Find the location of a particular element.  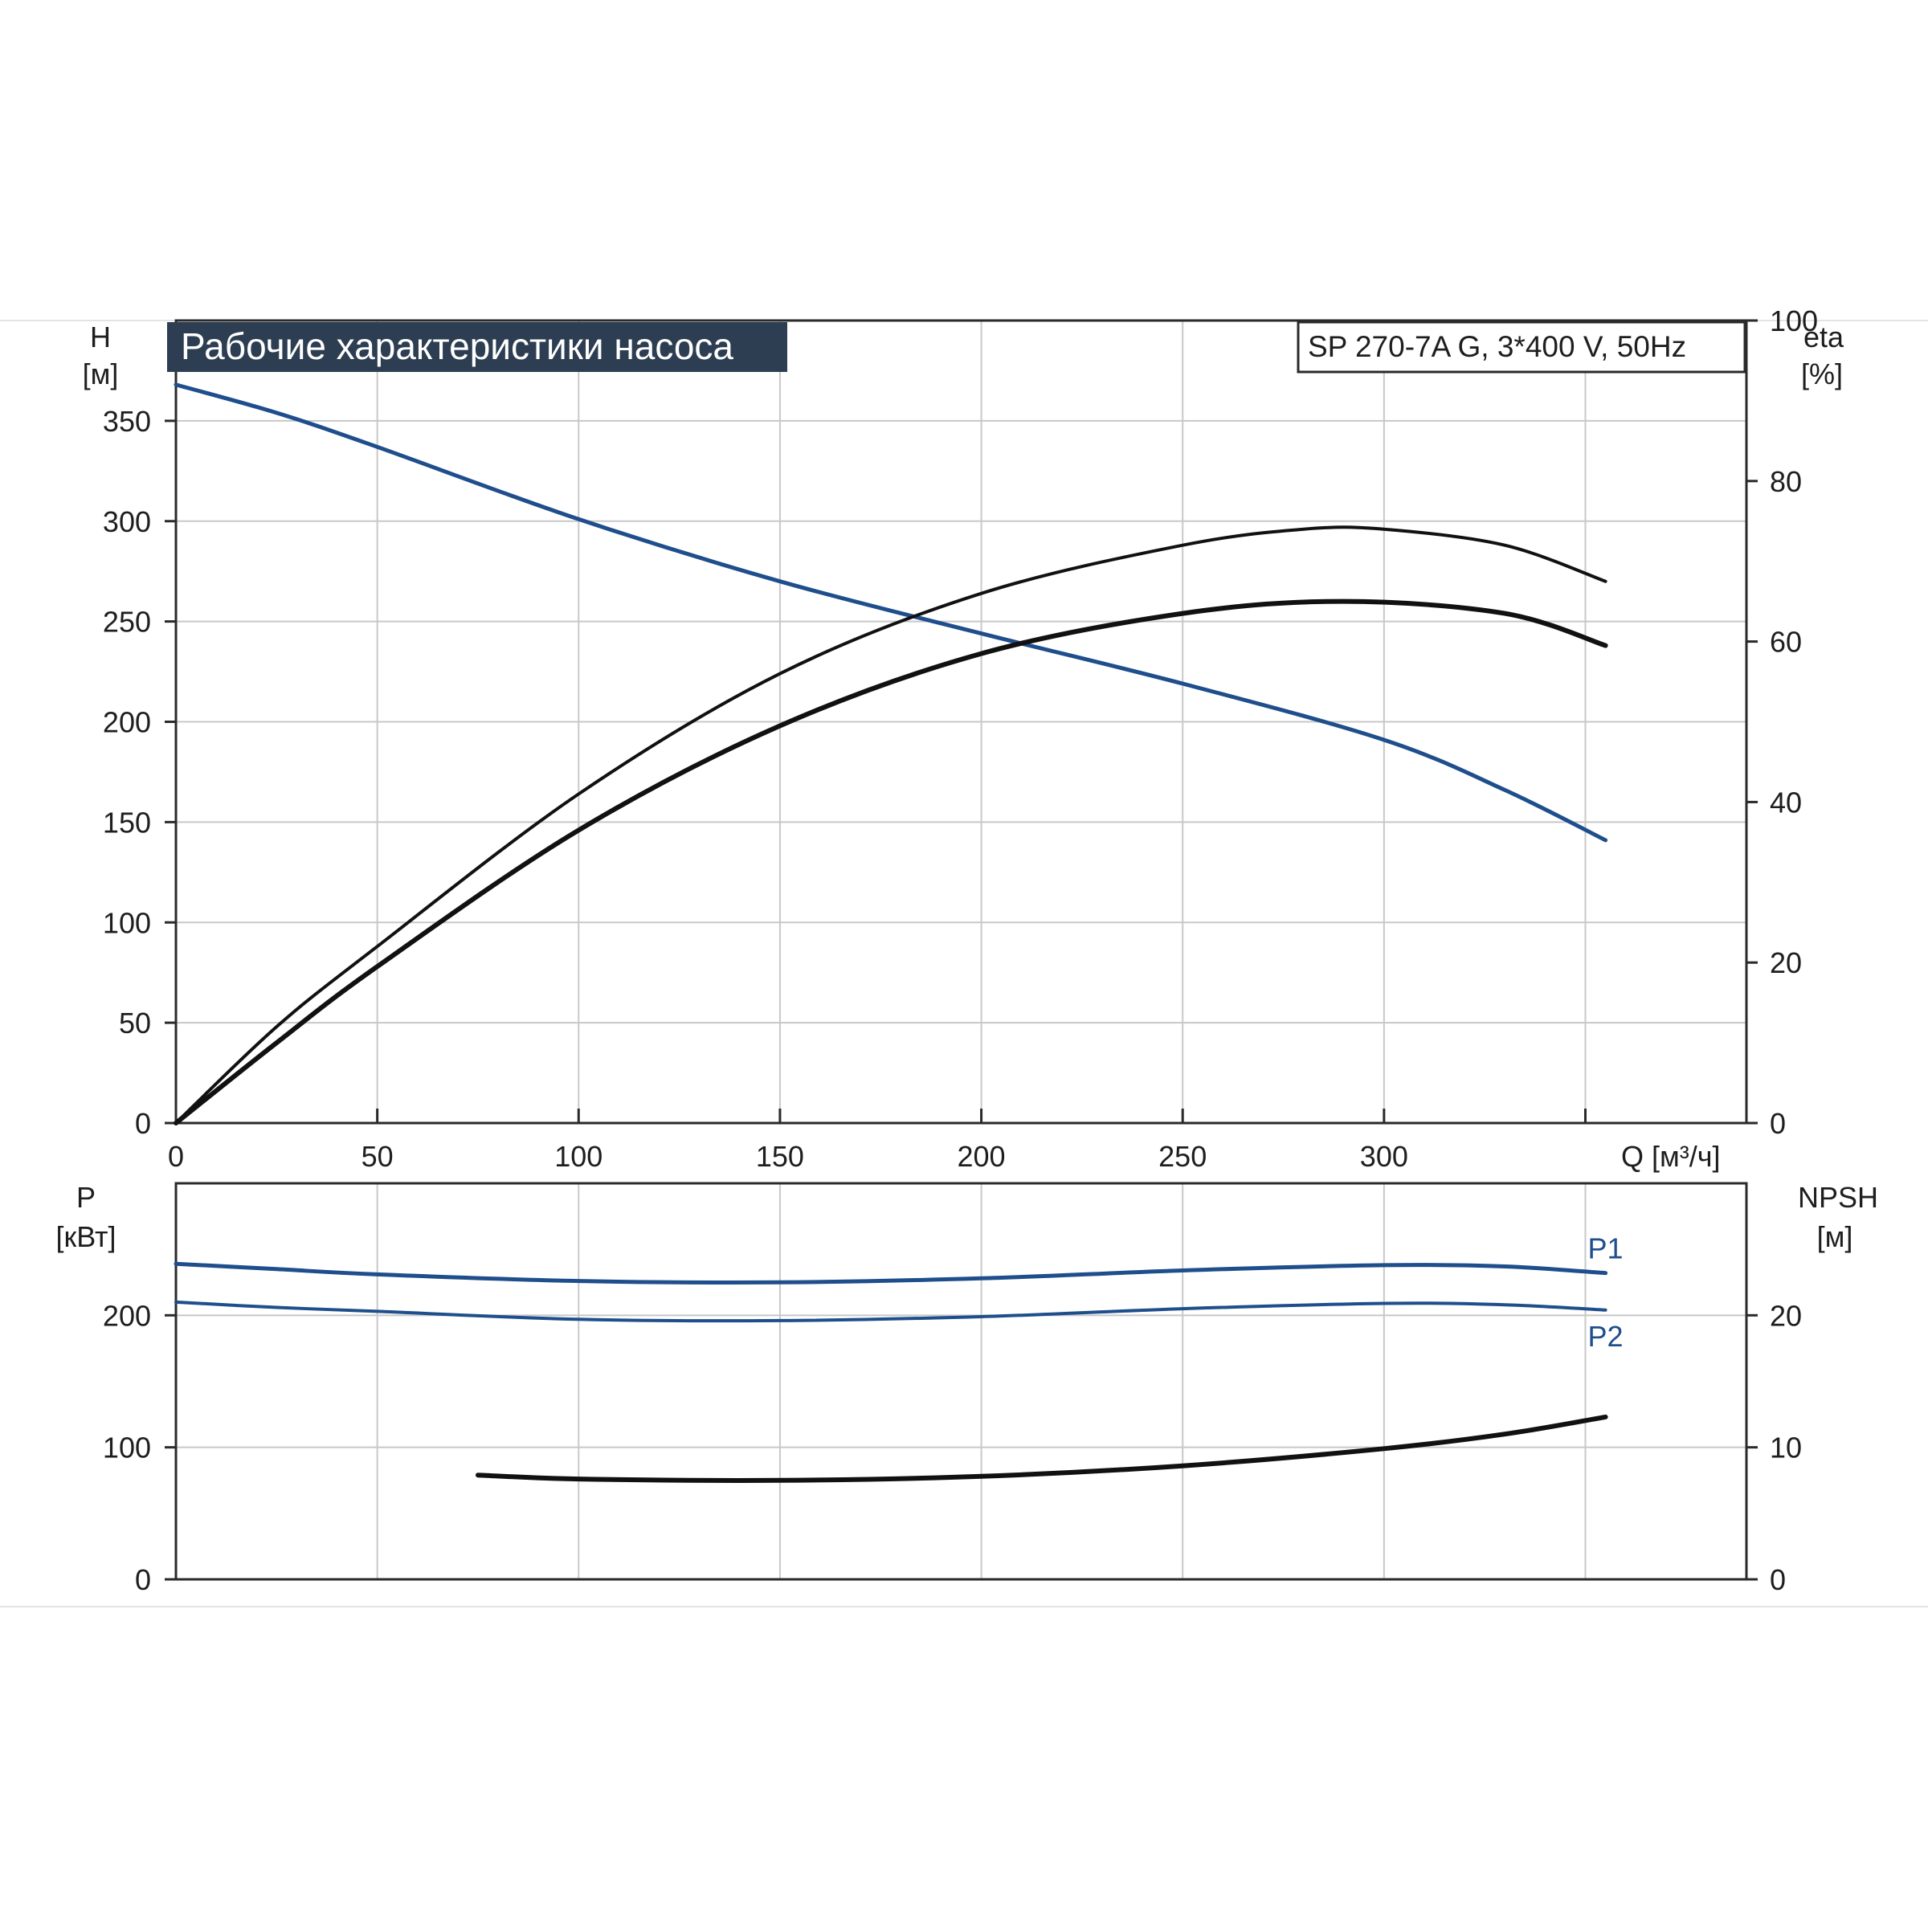

model-label: SP 270-7A G, 3*400 V, 50Hz is located at coordinates (1497, 346).